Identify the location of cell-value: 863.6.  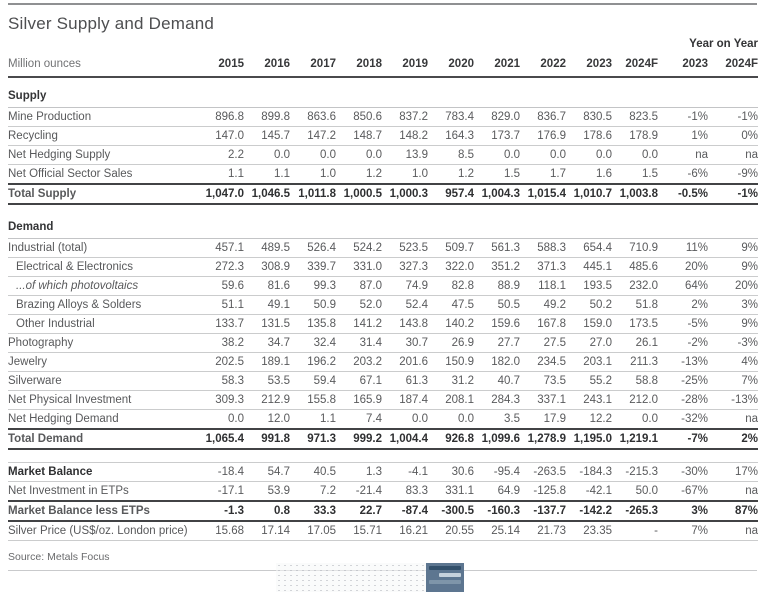
(321, 117).